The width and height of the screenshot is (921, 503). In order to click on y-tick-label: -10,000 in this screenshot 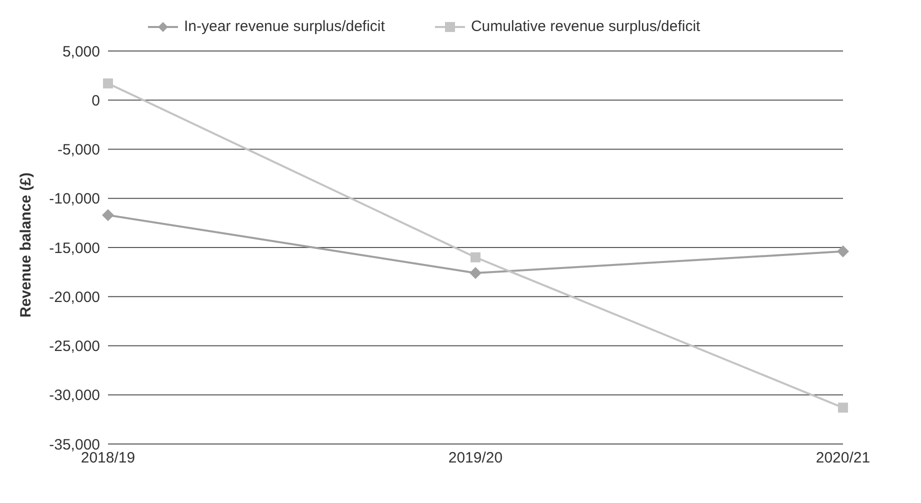, I will do `click(74, 199)`.